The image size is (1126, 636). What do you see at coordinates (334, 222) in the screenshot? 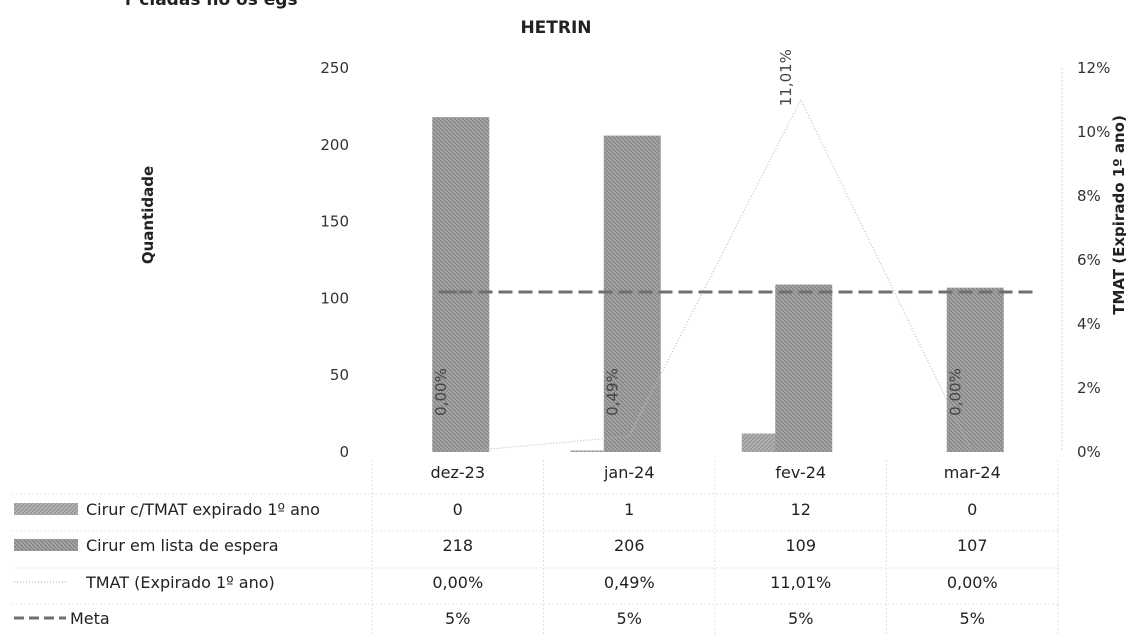
I see `y-tick-label: 150` at bounding box center [334, 222].